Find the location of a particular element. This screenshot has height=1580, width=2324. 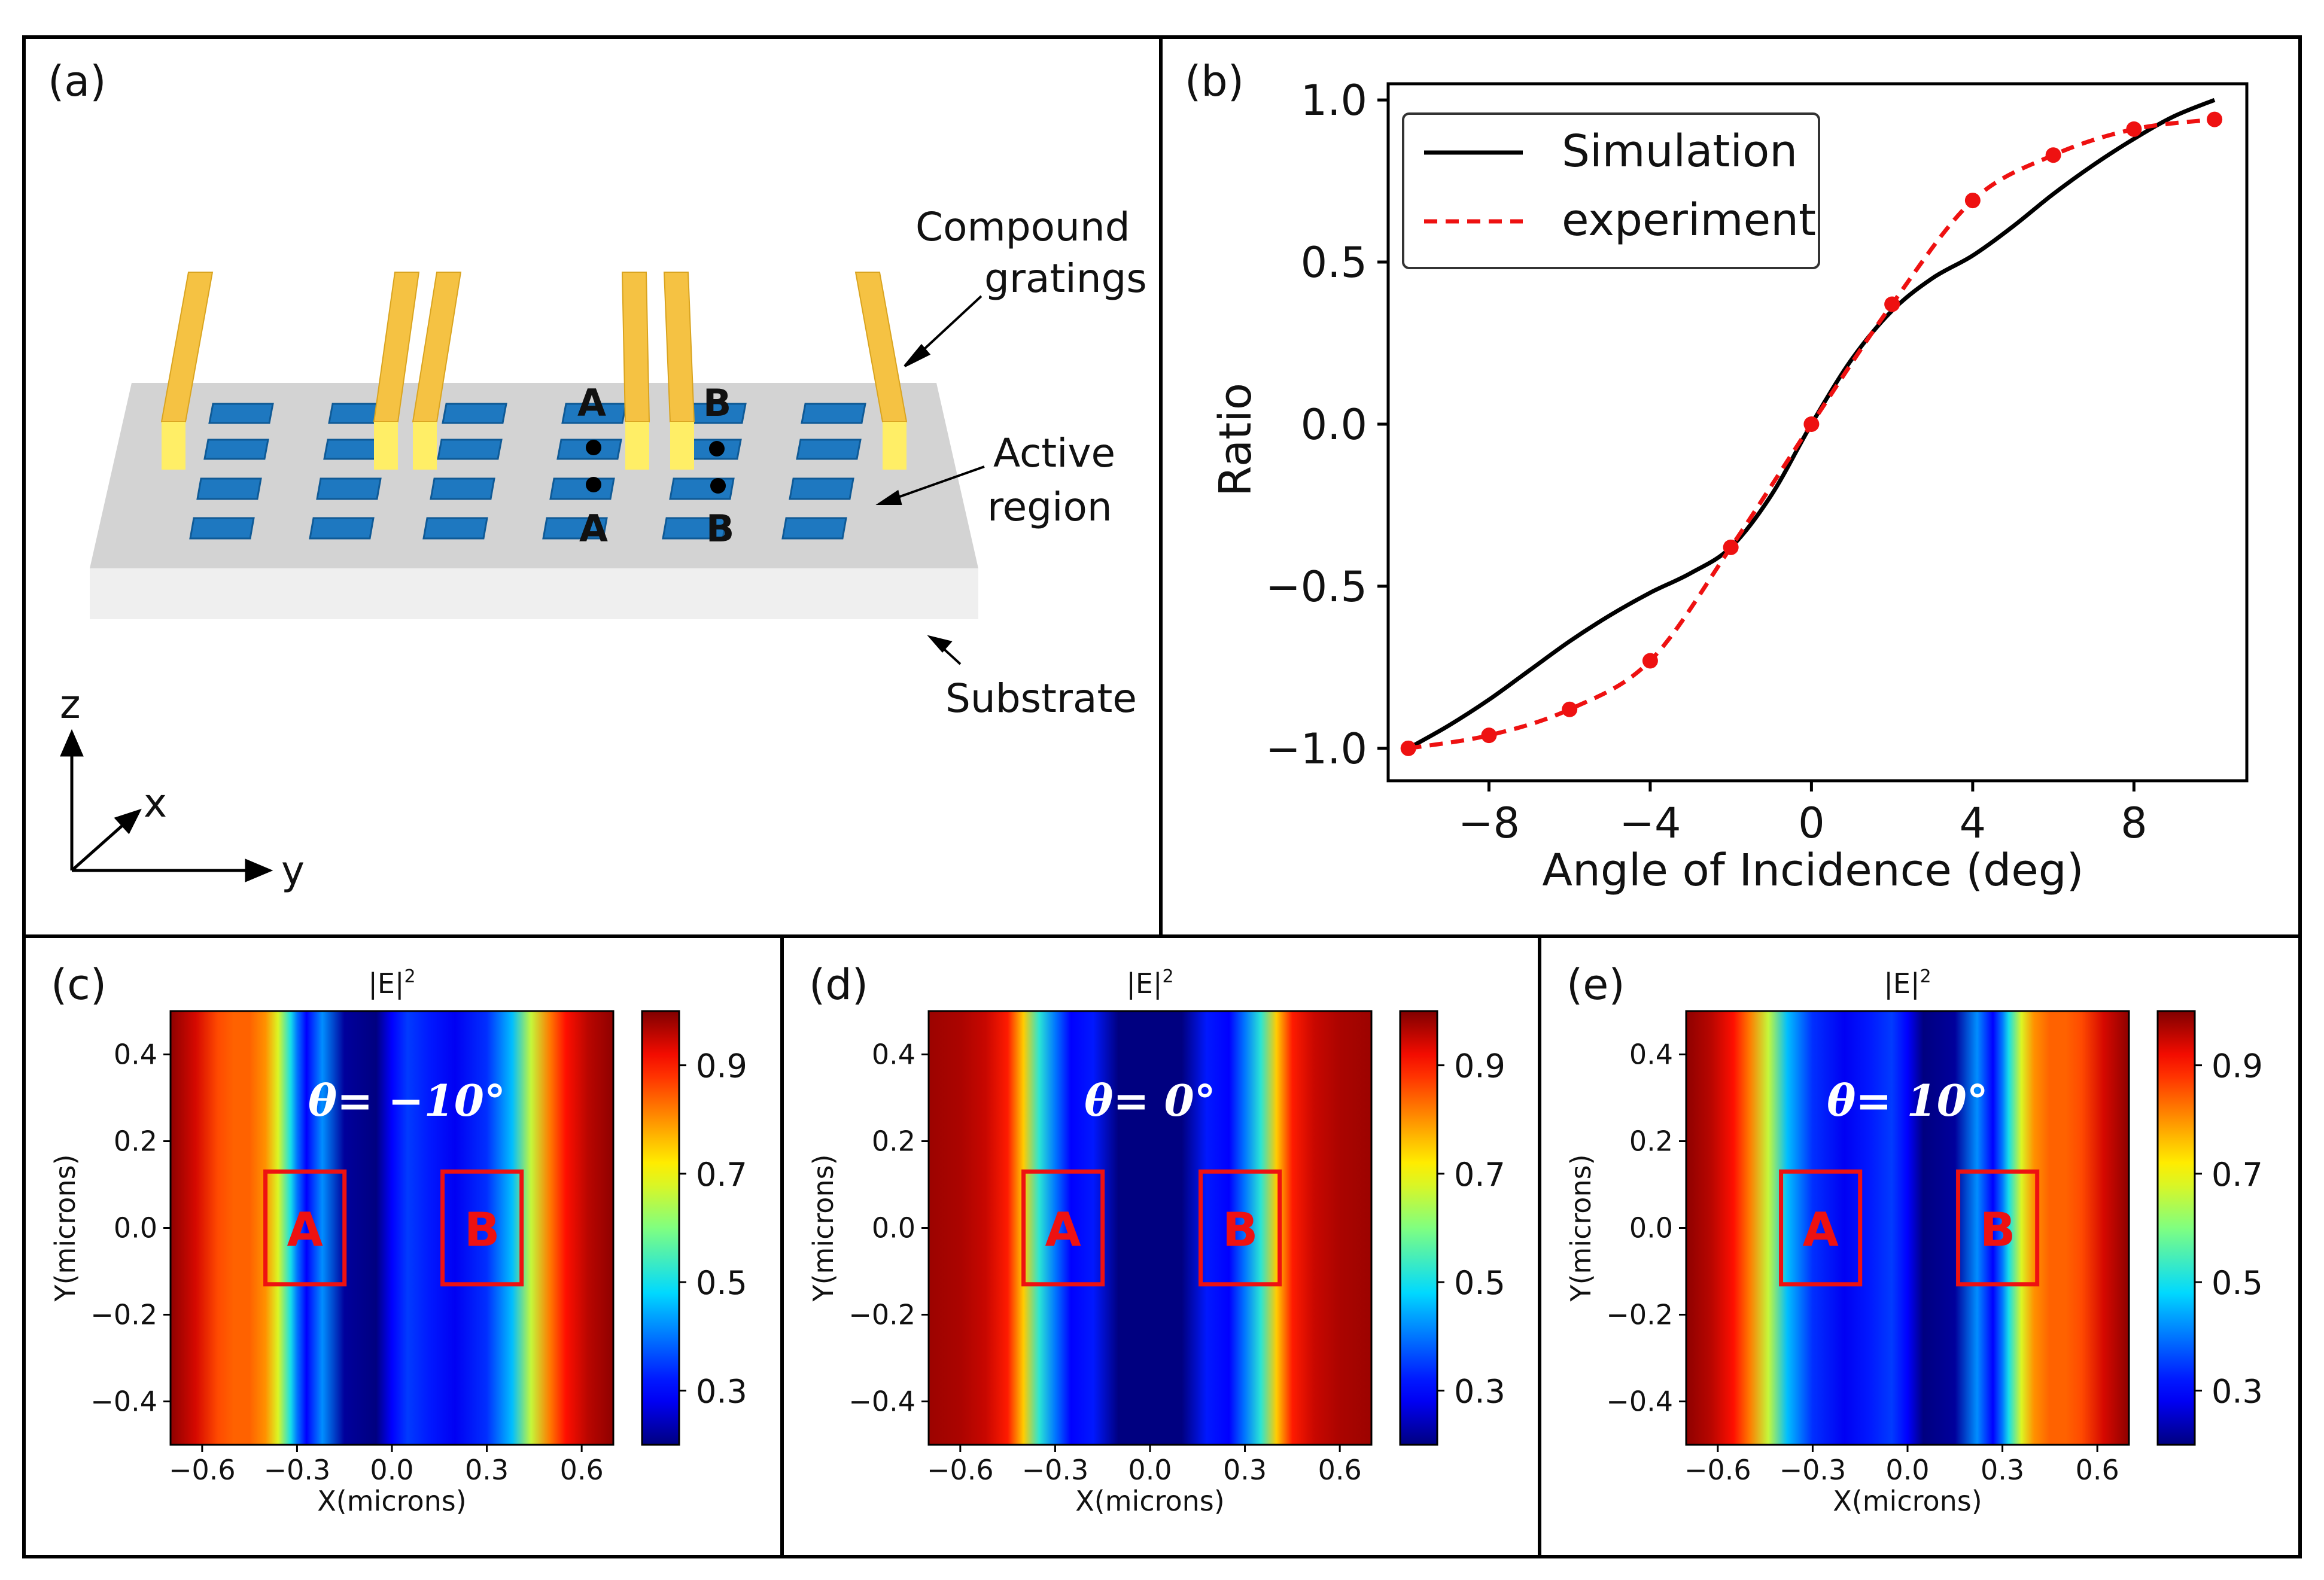

gratings-label-line1: Compound is located at coordinates (1023, 227).